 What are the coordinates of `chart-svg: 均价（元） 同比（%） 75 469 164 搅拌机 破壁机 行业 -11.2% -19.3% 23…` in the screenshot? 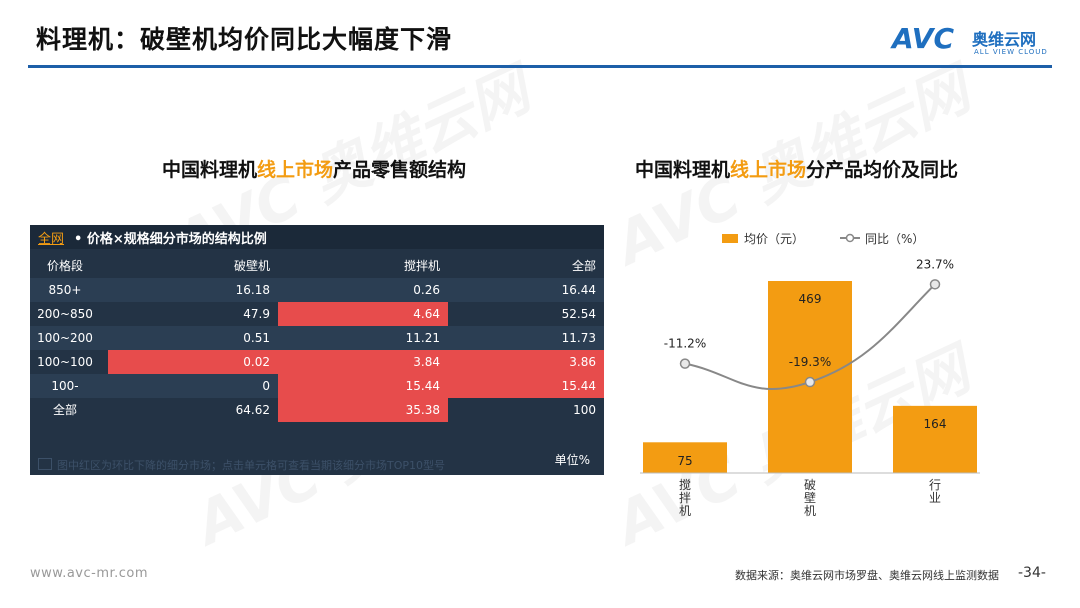 It's located at (810, 375).